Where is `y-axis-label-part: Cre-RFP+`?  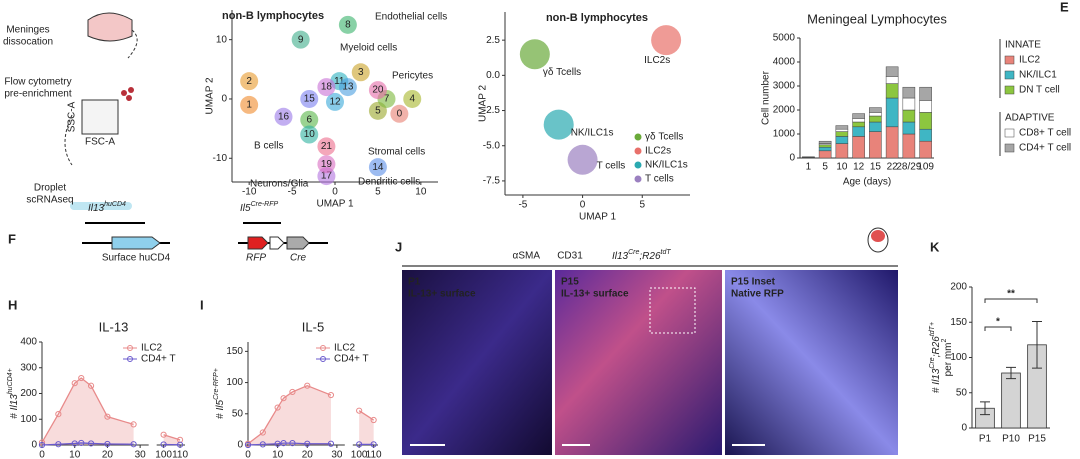
y-axis-label-part: Cre-RFP+ is located at coordinates (216, 384).